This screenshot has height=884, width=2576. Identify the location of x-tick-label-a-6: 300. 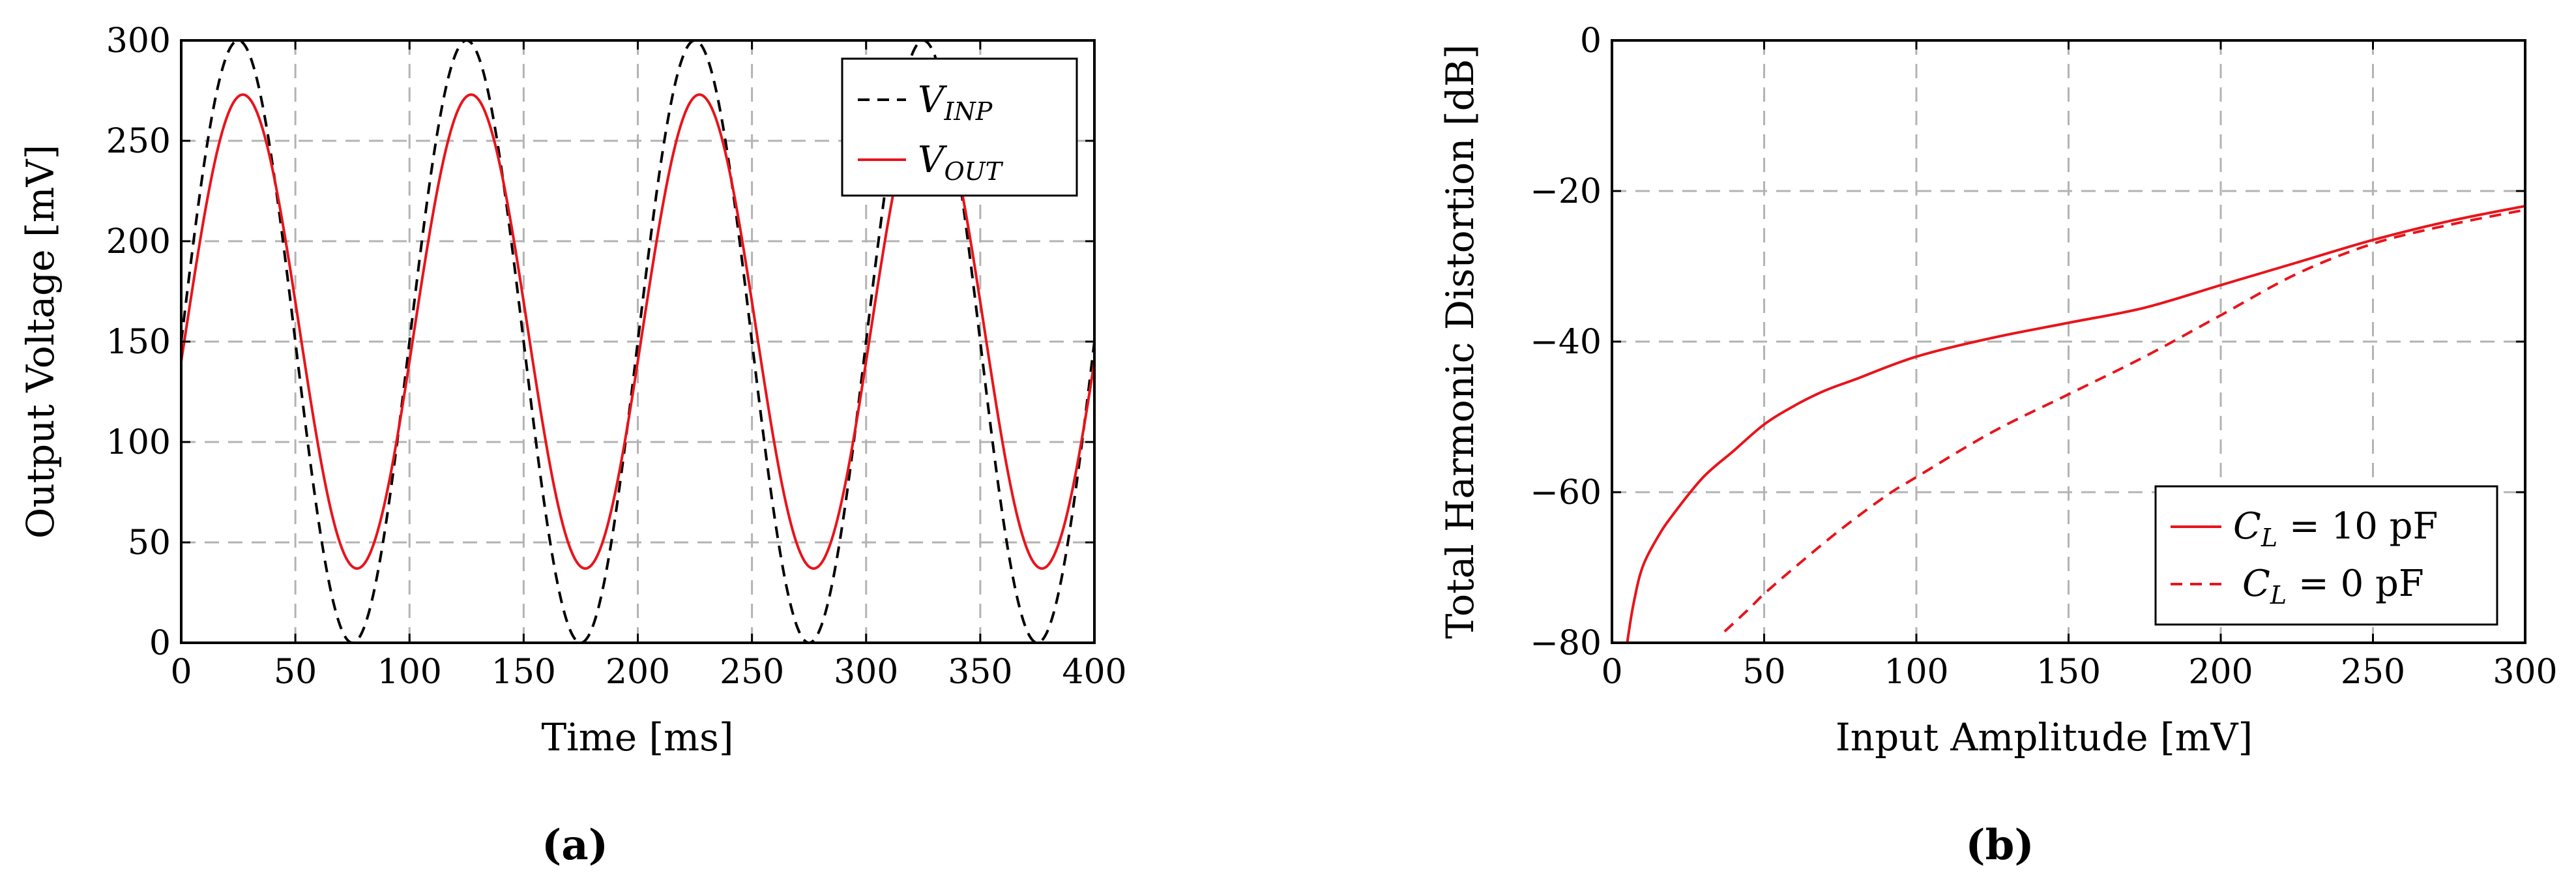
(866, 672).